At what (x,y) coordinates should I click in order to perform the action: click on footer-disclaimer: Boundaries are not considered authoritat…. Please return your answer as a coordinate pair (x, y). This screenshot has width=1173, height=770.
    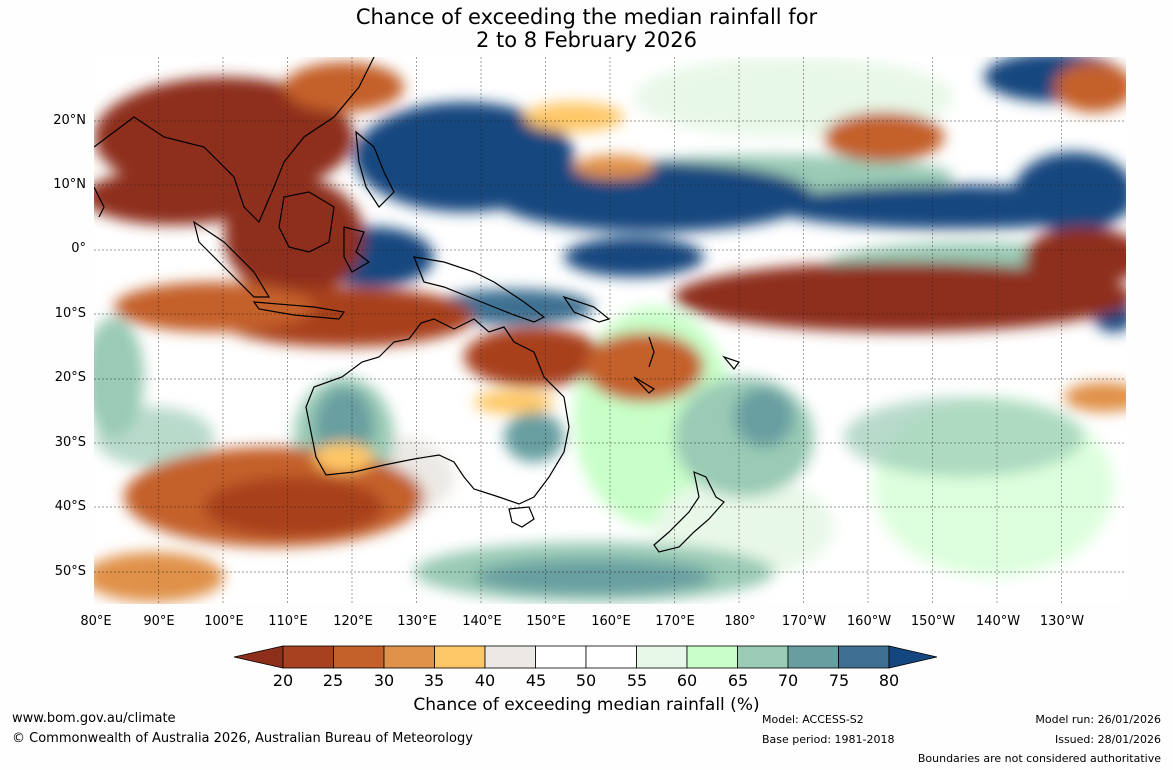
    Looking at the image, I should click on (1039, 758).